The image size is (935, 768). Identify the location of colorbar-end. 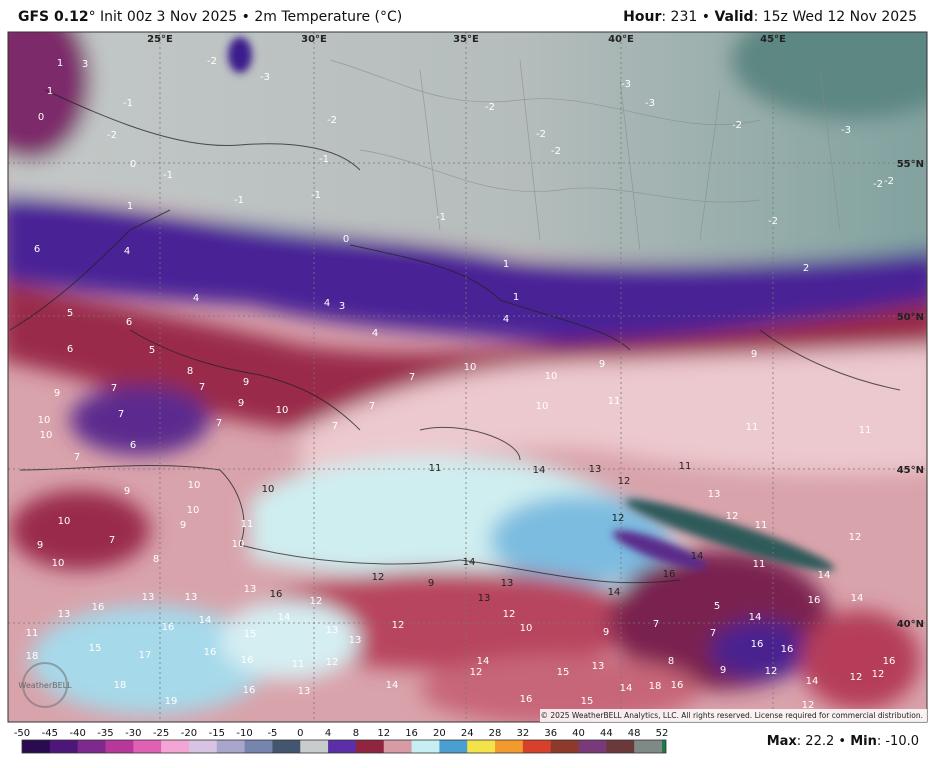
(664, 746).